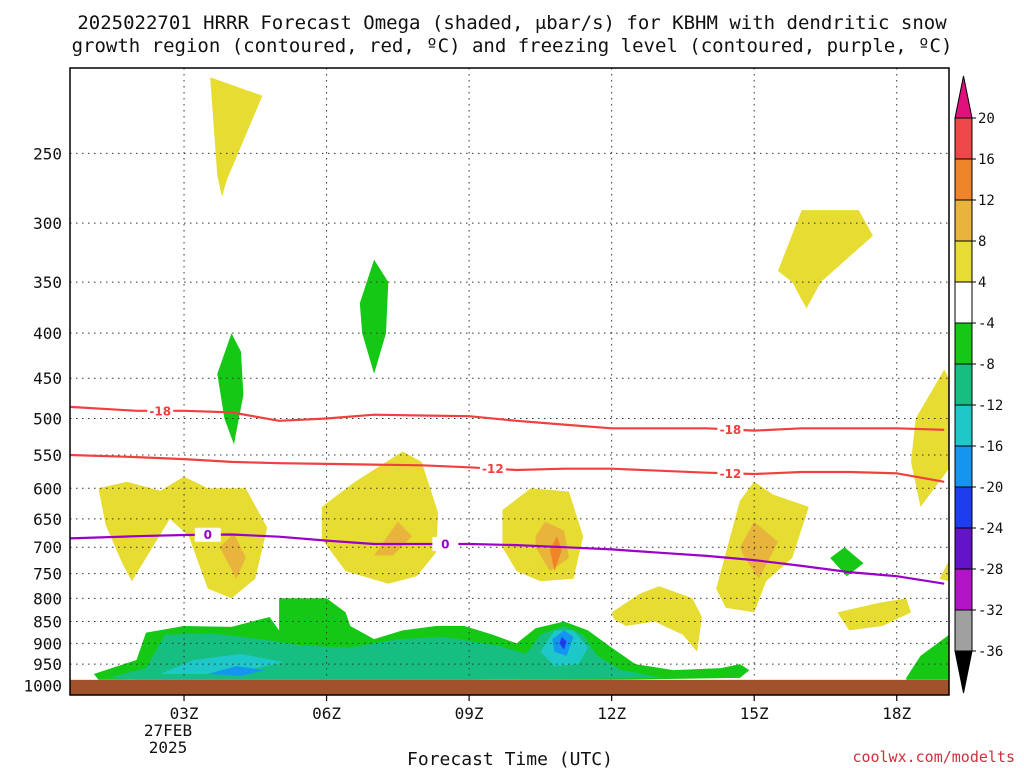 This screenshot has height=768, width=1024. What do you see at coordinates (986, 119) in the screenshot?
I see `colorbar-label: 20` at bounding box center [986, 119].